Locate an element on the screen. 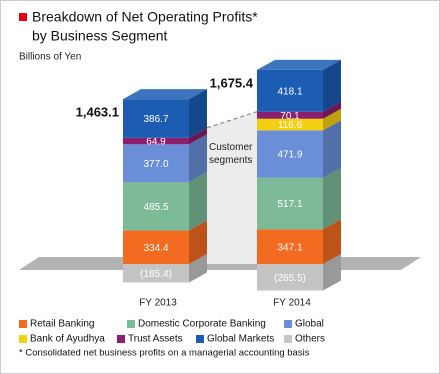  legend-label: Bank of Ayudhya is located at coordinates (67, 339).